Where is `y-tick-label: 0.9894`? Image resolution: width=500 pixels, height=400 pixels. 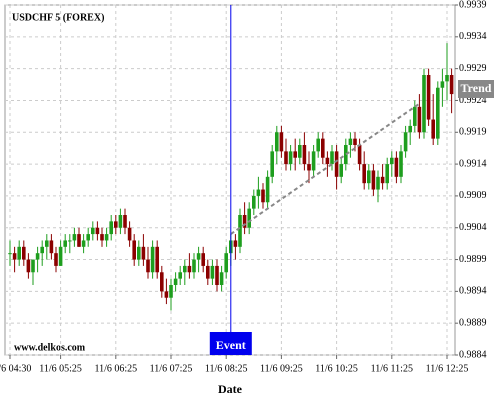 y-tick-label: 0.9894 is located at coordinates (473, 291).